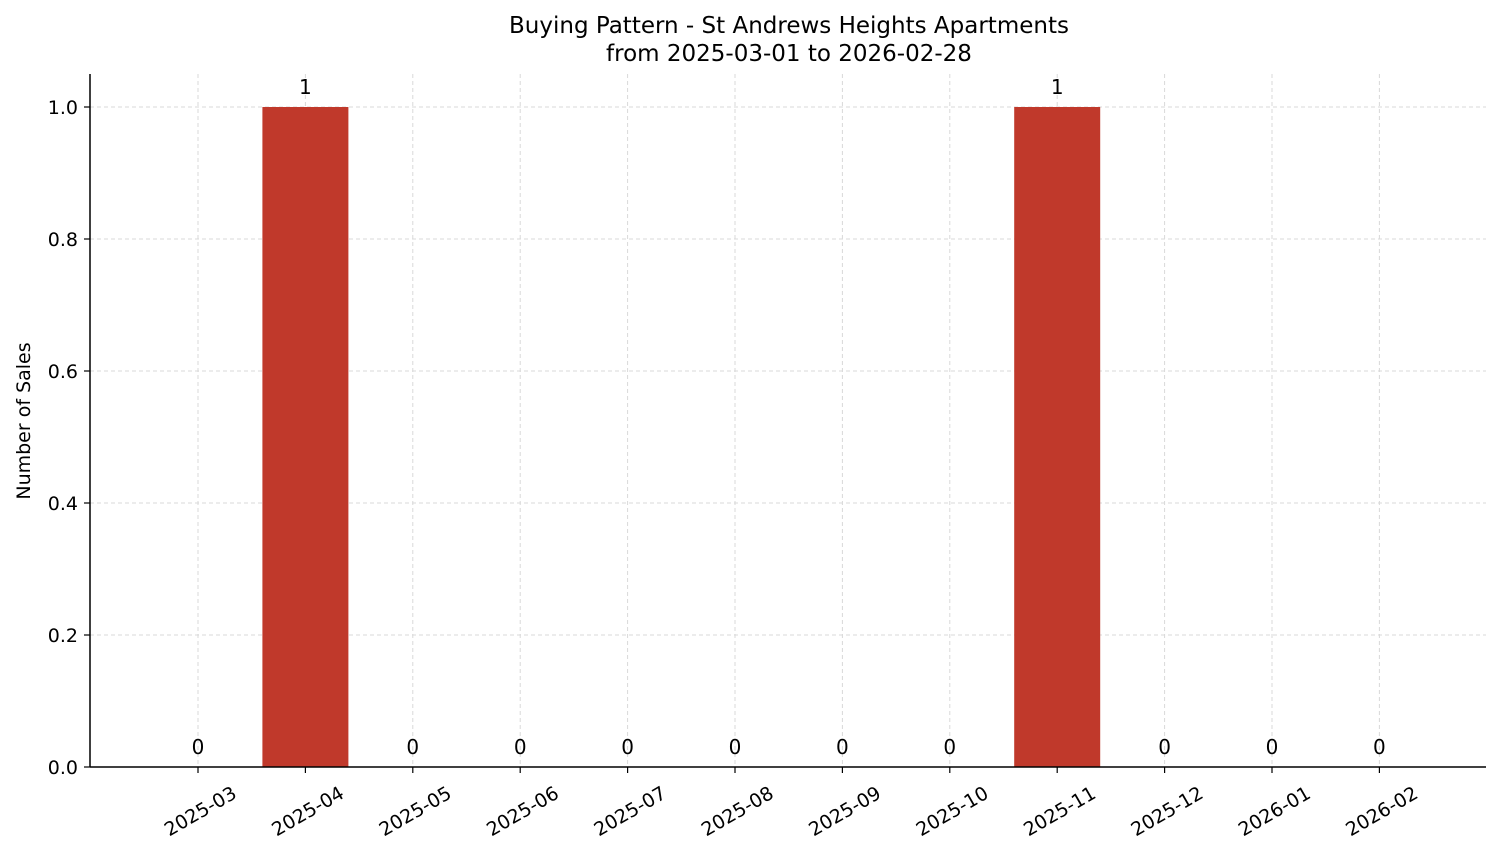 Image resolution: width=1501 pixels, height=863 pixels. I want to click on data-label-2026-02: 0, so click(1379, 747).